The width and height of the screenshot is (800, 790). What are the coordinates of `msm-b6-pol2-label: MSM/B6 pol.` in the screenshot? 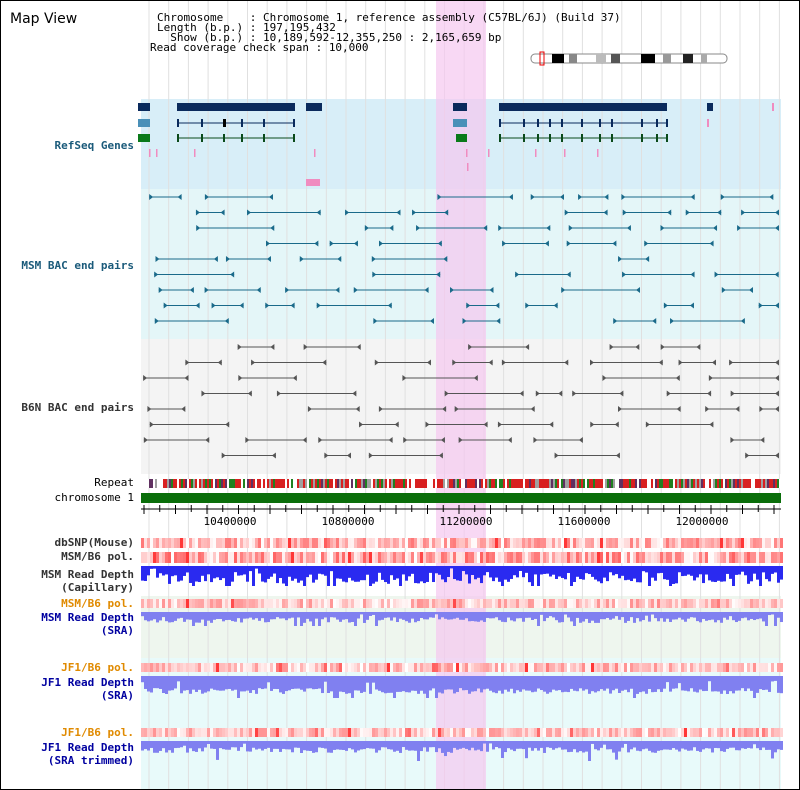 It's located at (97, 603).